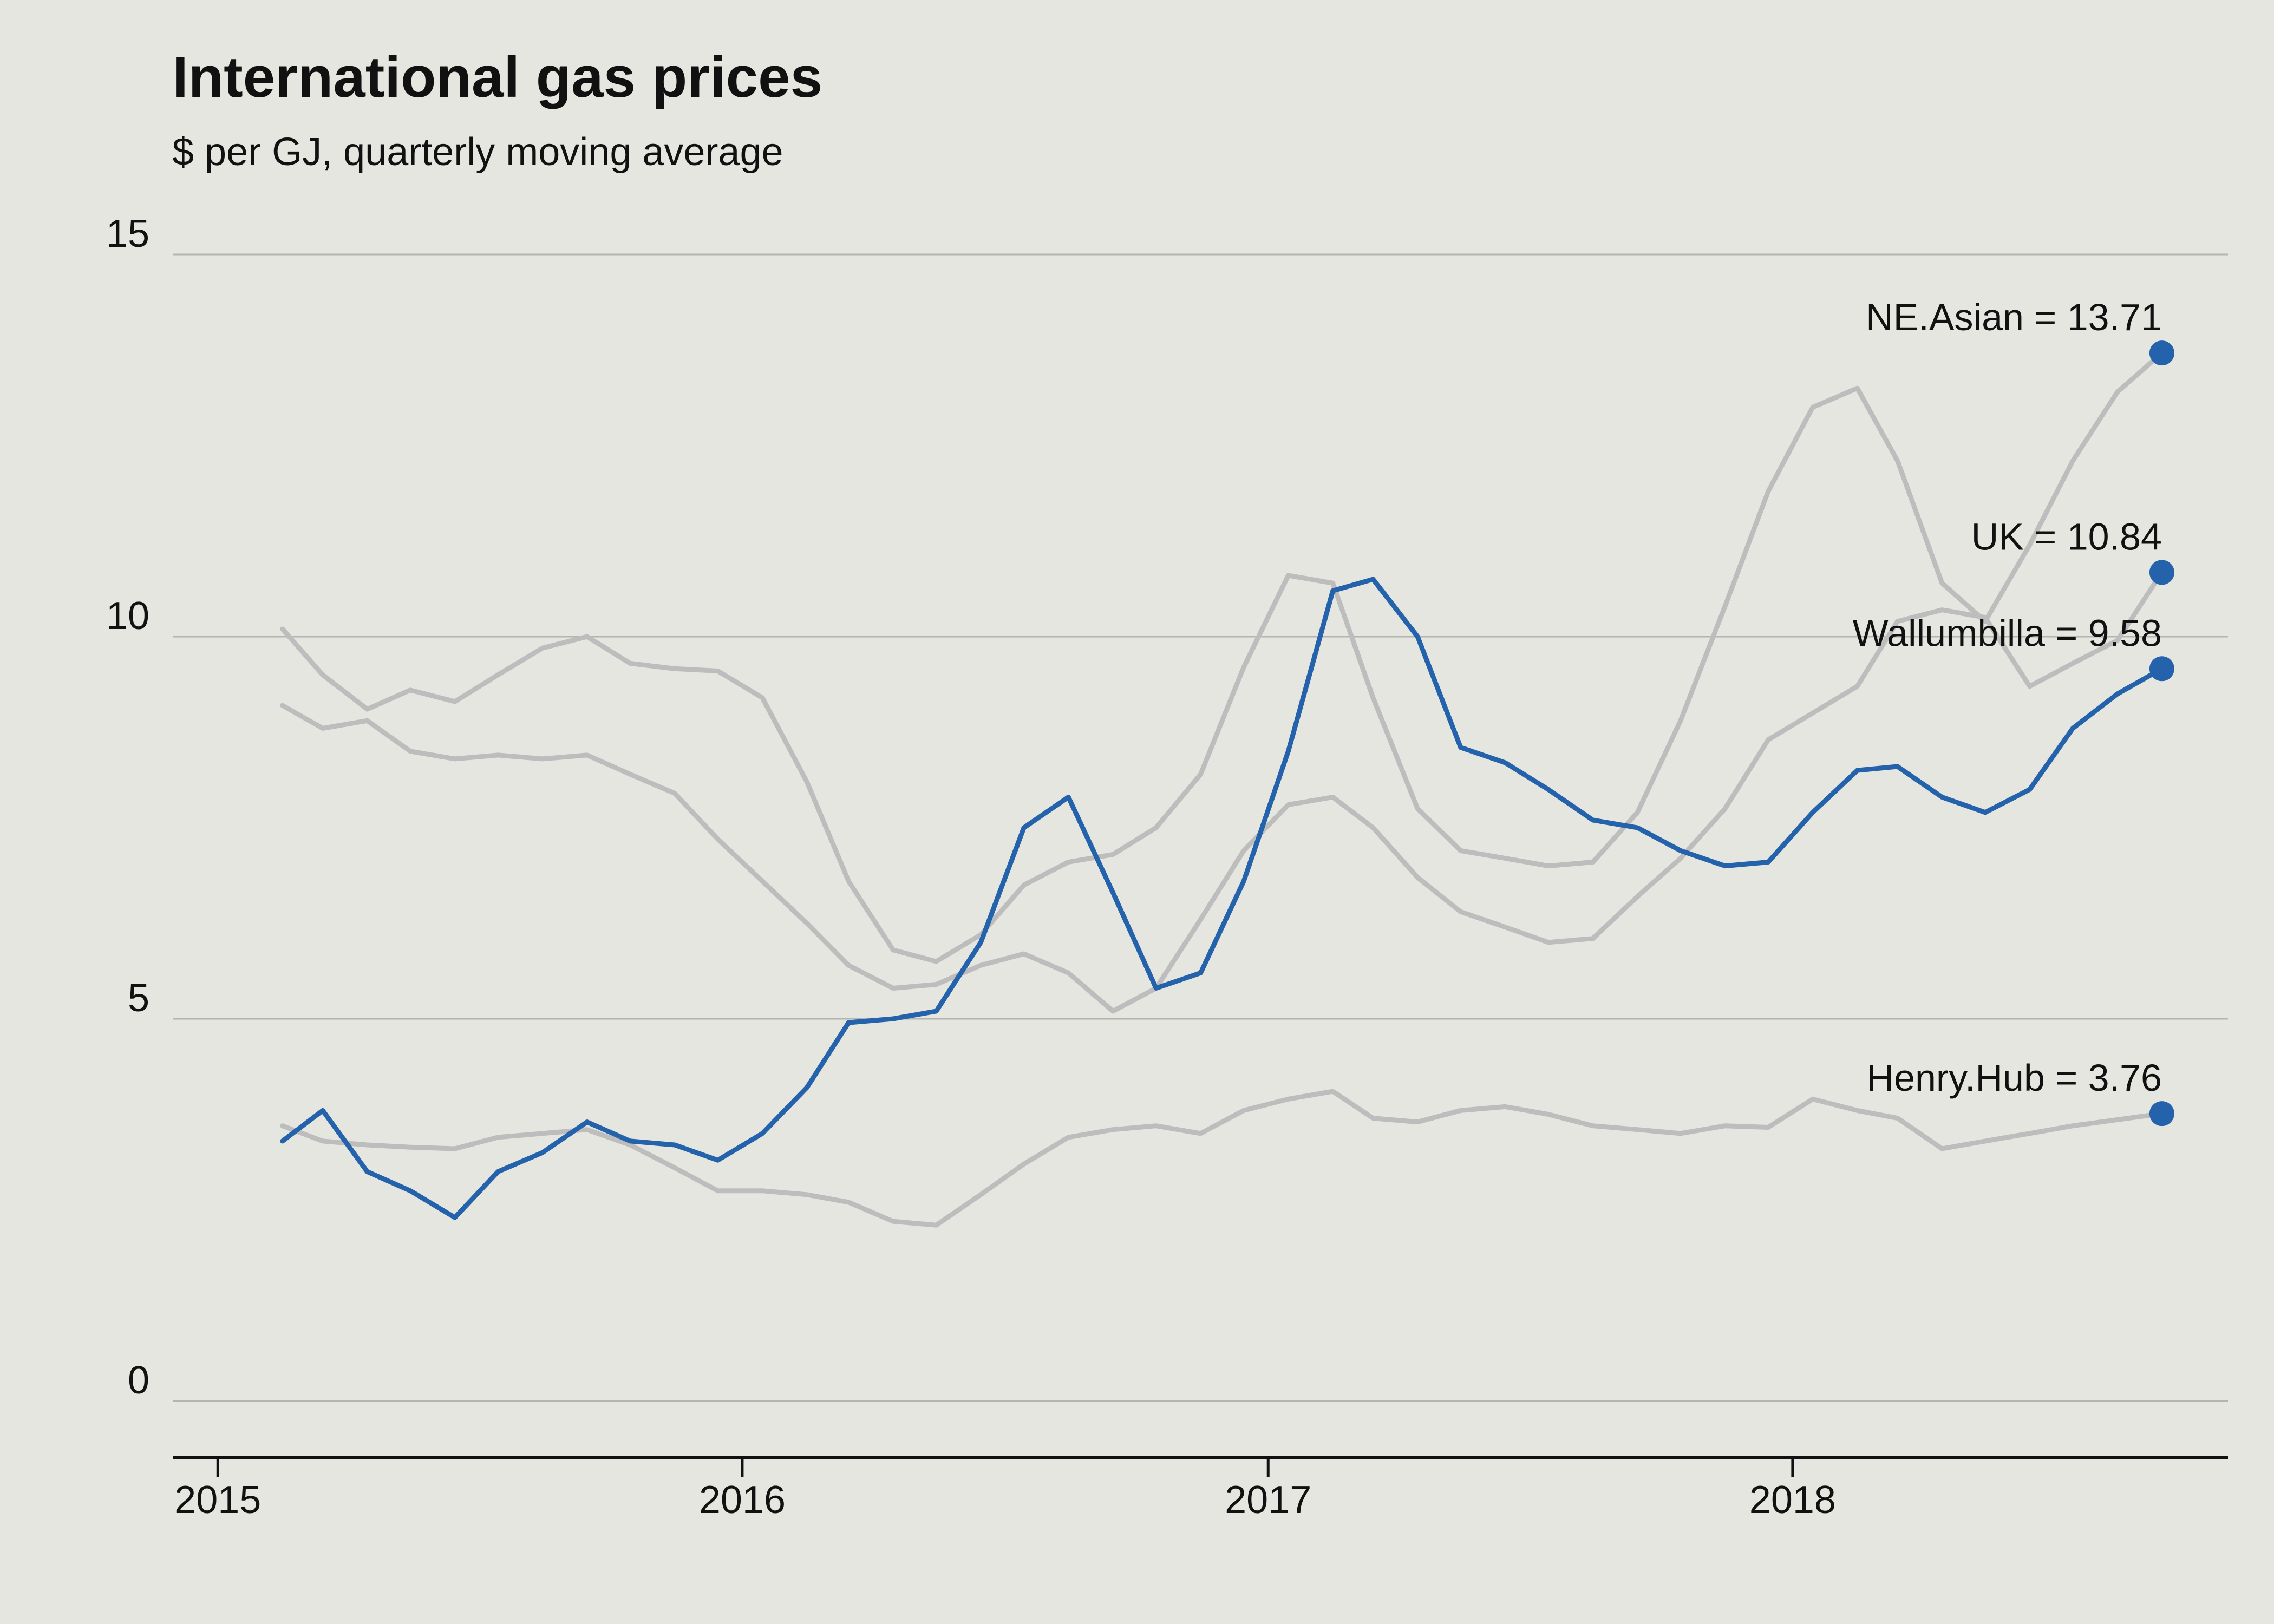 Image resolution: width=2274 pixels, height=1624 pixels. I want to click on chart-subtitle: $ per GJ, quarterly moving average, so click(478, 152).